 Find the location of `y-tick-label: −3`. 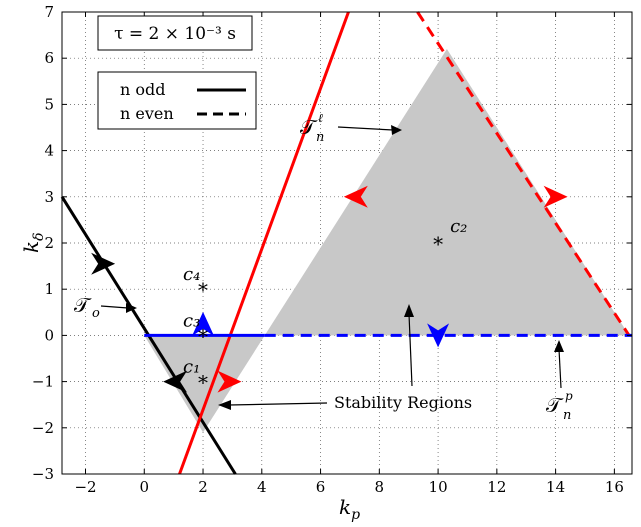

y-tick-label: −3 is located at coordinates (43, 474).